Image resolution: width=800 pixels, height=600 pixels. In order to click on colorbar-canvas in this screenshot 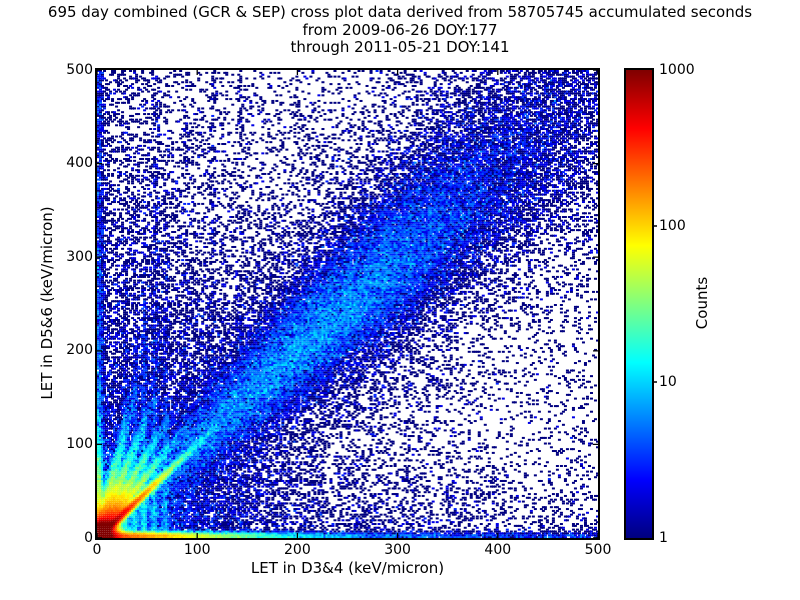, I will do `click(641, 304)`.